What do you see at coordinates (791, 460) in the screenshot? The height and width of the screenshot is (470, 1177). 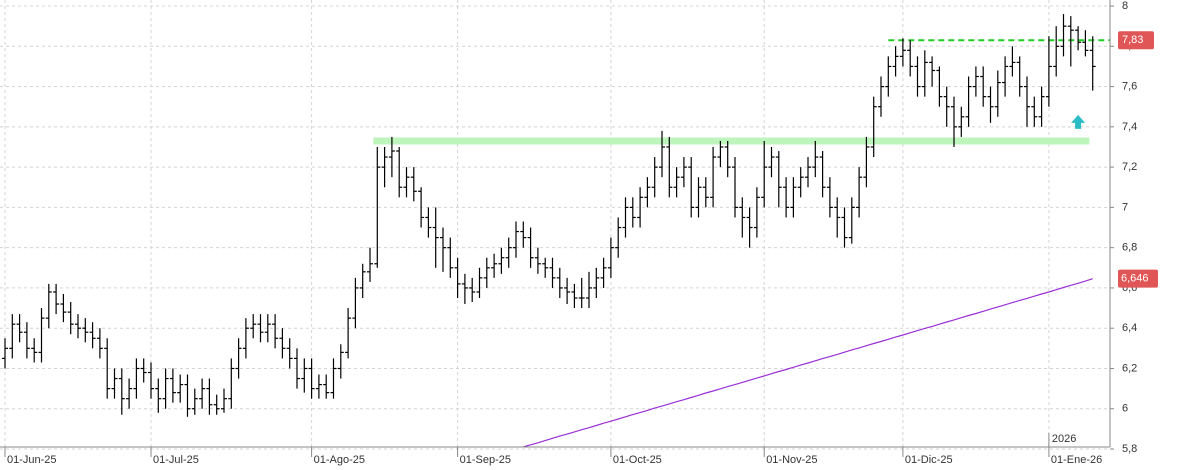 I see `x-tick-label: 01-Nov-25` at bounding box center [791, 460].